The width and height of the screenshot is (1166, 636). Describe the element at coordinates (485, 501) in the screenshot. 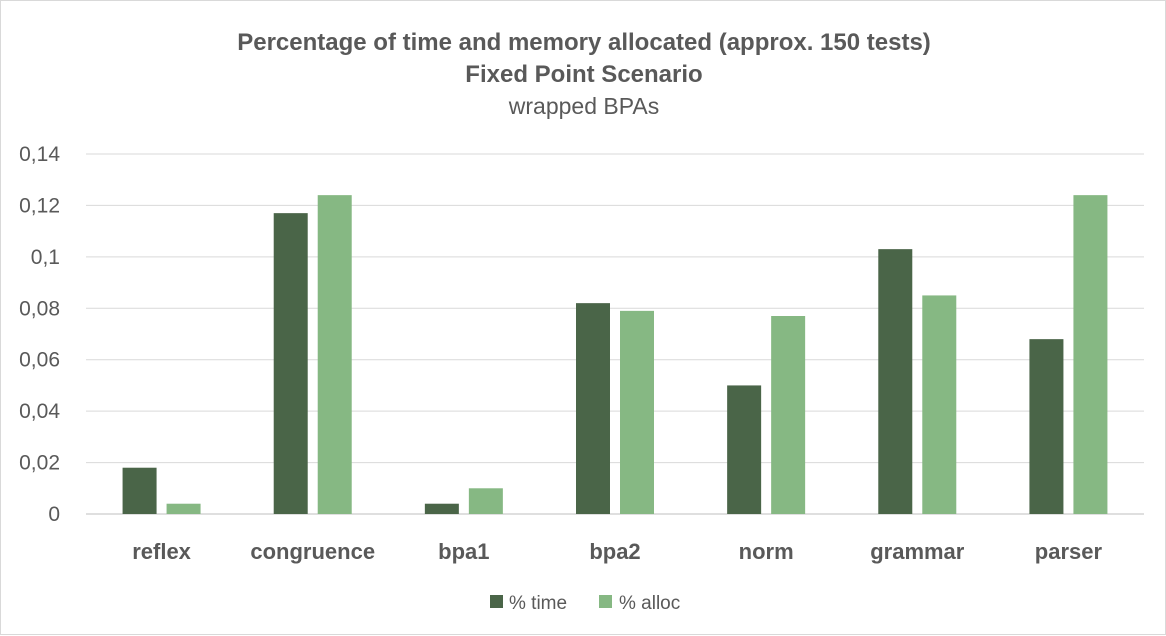

I see `bar-bpa1-alloc` at that location.